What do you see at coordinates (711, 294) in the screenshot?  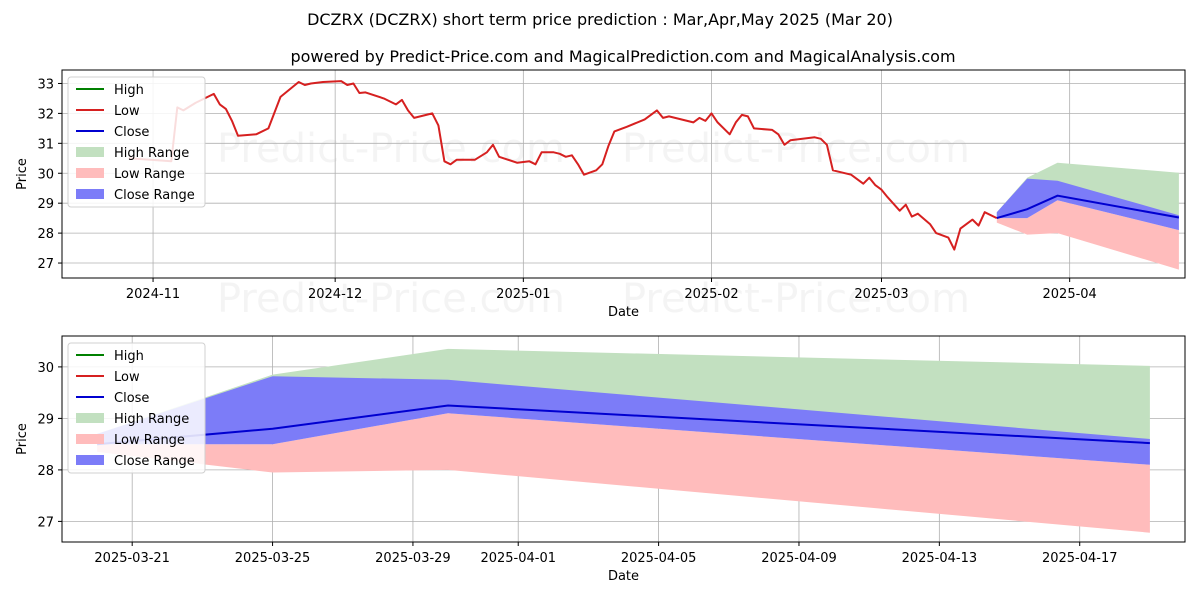 I see `x-tick-label: 2025-02` at bounding box center [711, 294].